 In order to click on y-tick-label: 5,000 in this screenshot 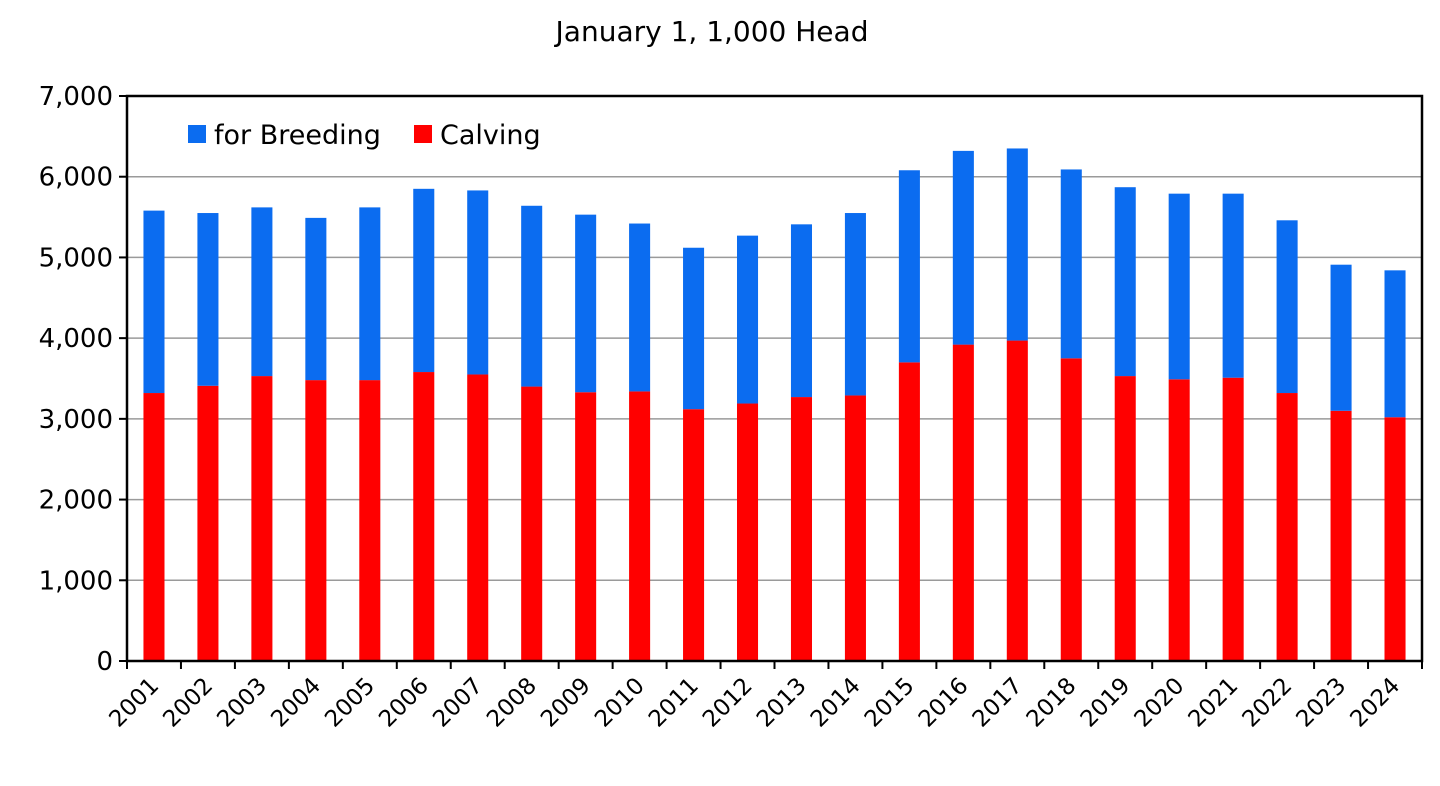, I will do `click(76, 258)`.